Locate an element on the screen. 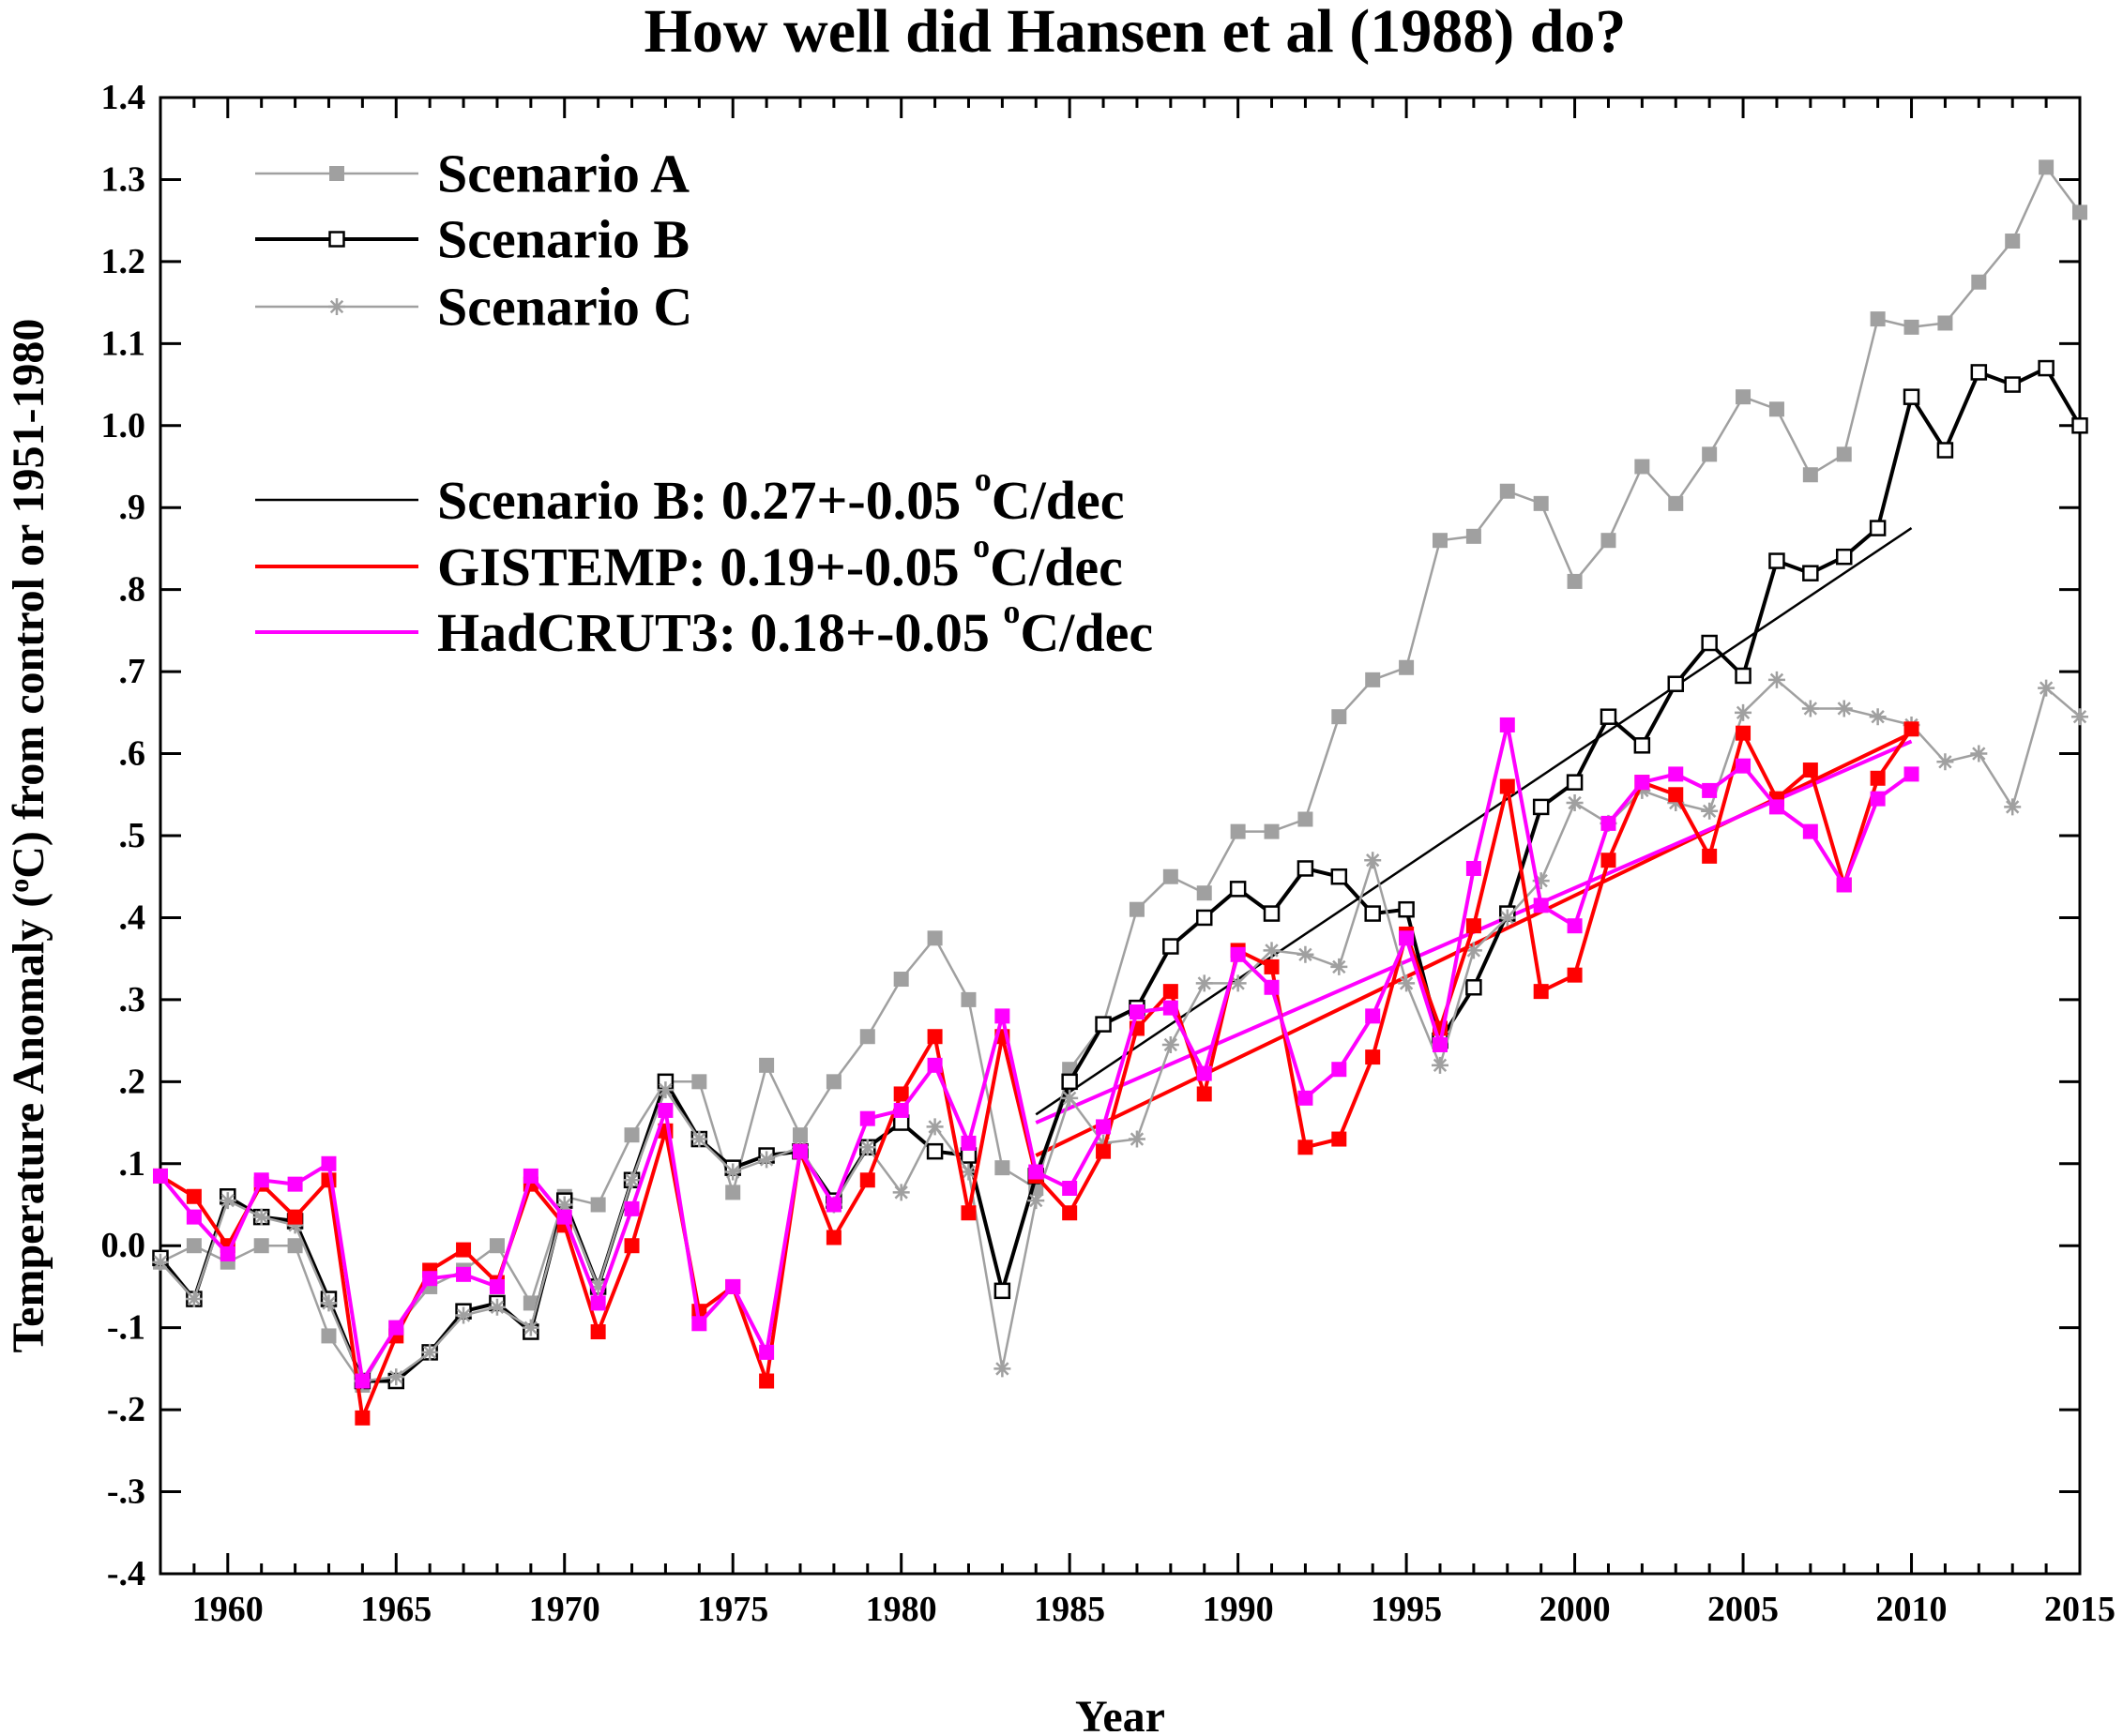 Image resolution: width=2123 pixels, height=1736 pixels. y-axis-title-part: C) from control or 1951-1980 is located at coordinates (28, 599).